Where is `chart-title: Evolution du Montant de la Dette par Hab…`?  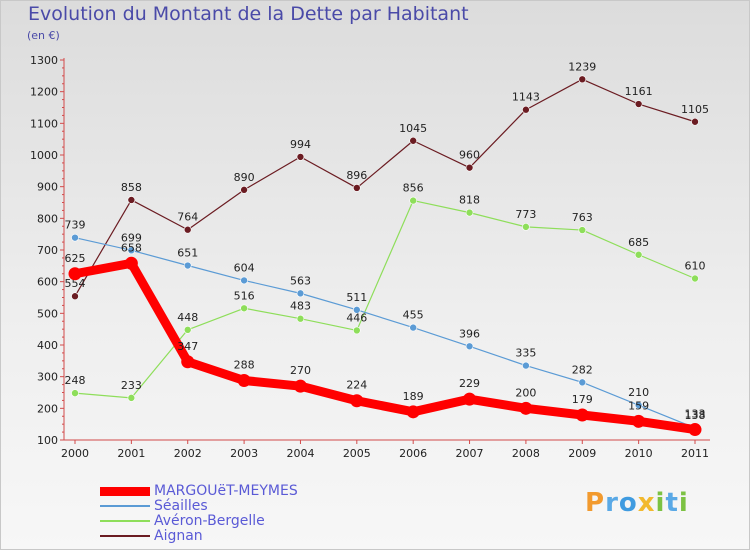
chart-title: Evolution du Montant de la Dette par Hab… is located at coordinates (248, 14).